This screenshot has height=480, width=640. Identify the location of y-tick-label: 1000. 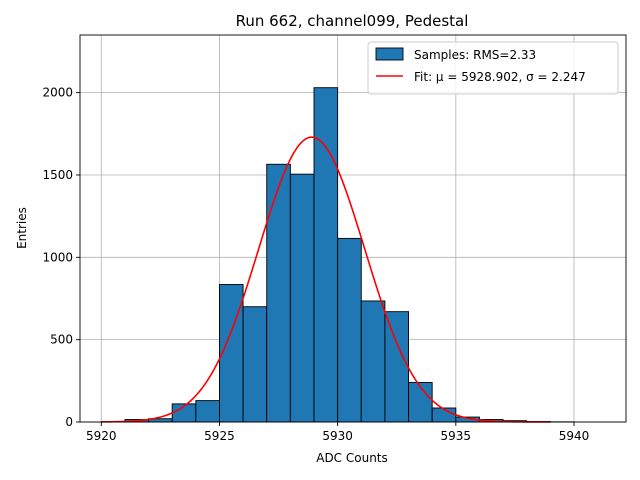
(57, 257).